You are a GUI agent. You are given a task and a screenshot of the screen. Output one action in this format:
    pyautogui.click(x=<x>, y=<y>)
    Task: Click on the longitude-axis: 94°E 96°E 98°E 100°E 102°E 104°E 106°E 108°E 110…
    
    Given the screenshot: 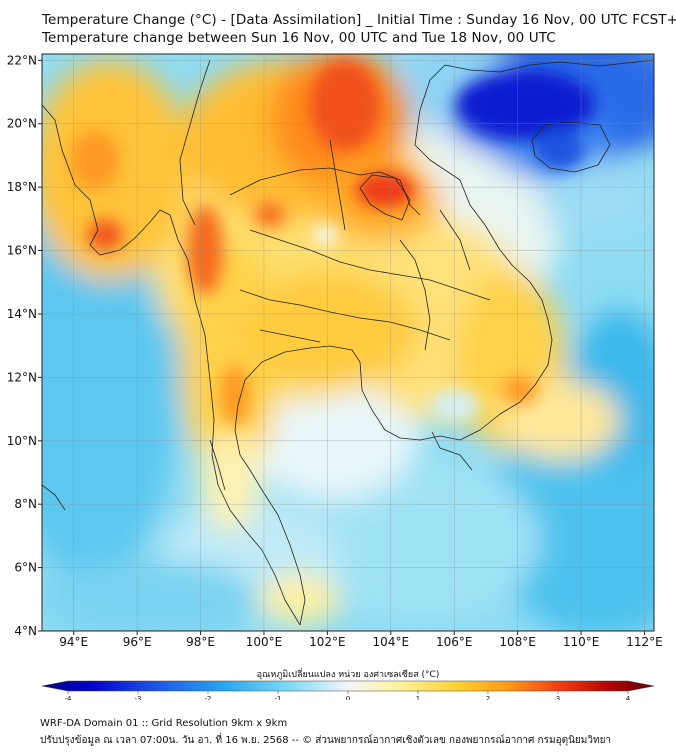 What is the action you would take?
    pyautogui.click(x=361, y=640)
    